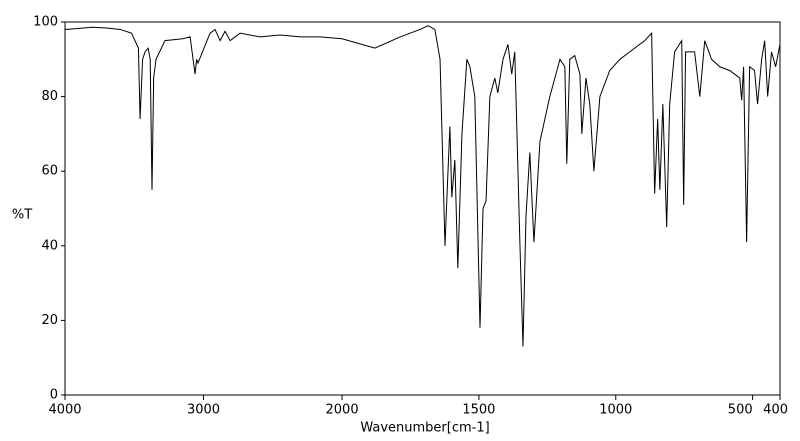  Describe the element at coordinates (775, 410) in the screenshot. I see `x-tick-label: 400` at that location.